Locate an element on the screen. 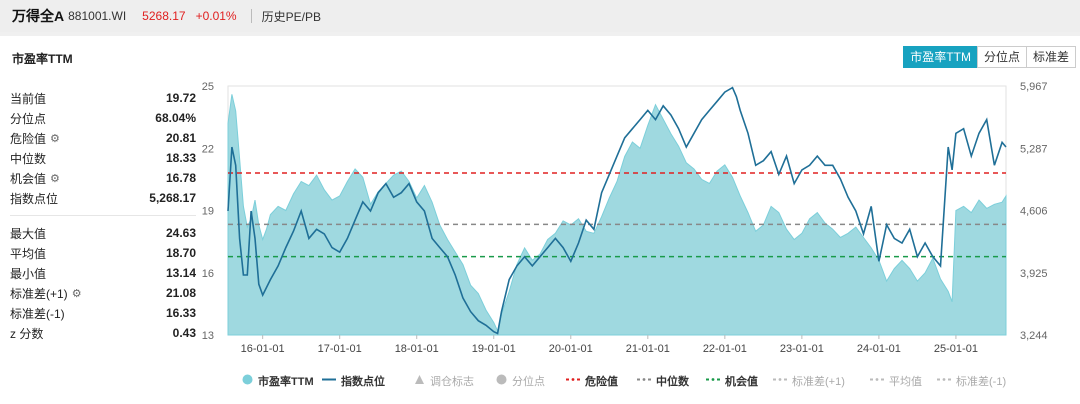 This screenshot has height=404, width=1080. stat-label: 标准差(+1) ⚙ is located at coordinates (46, 293).